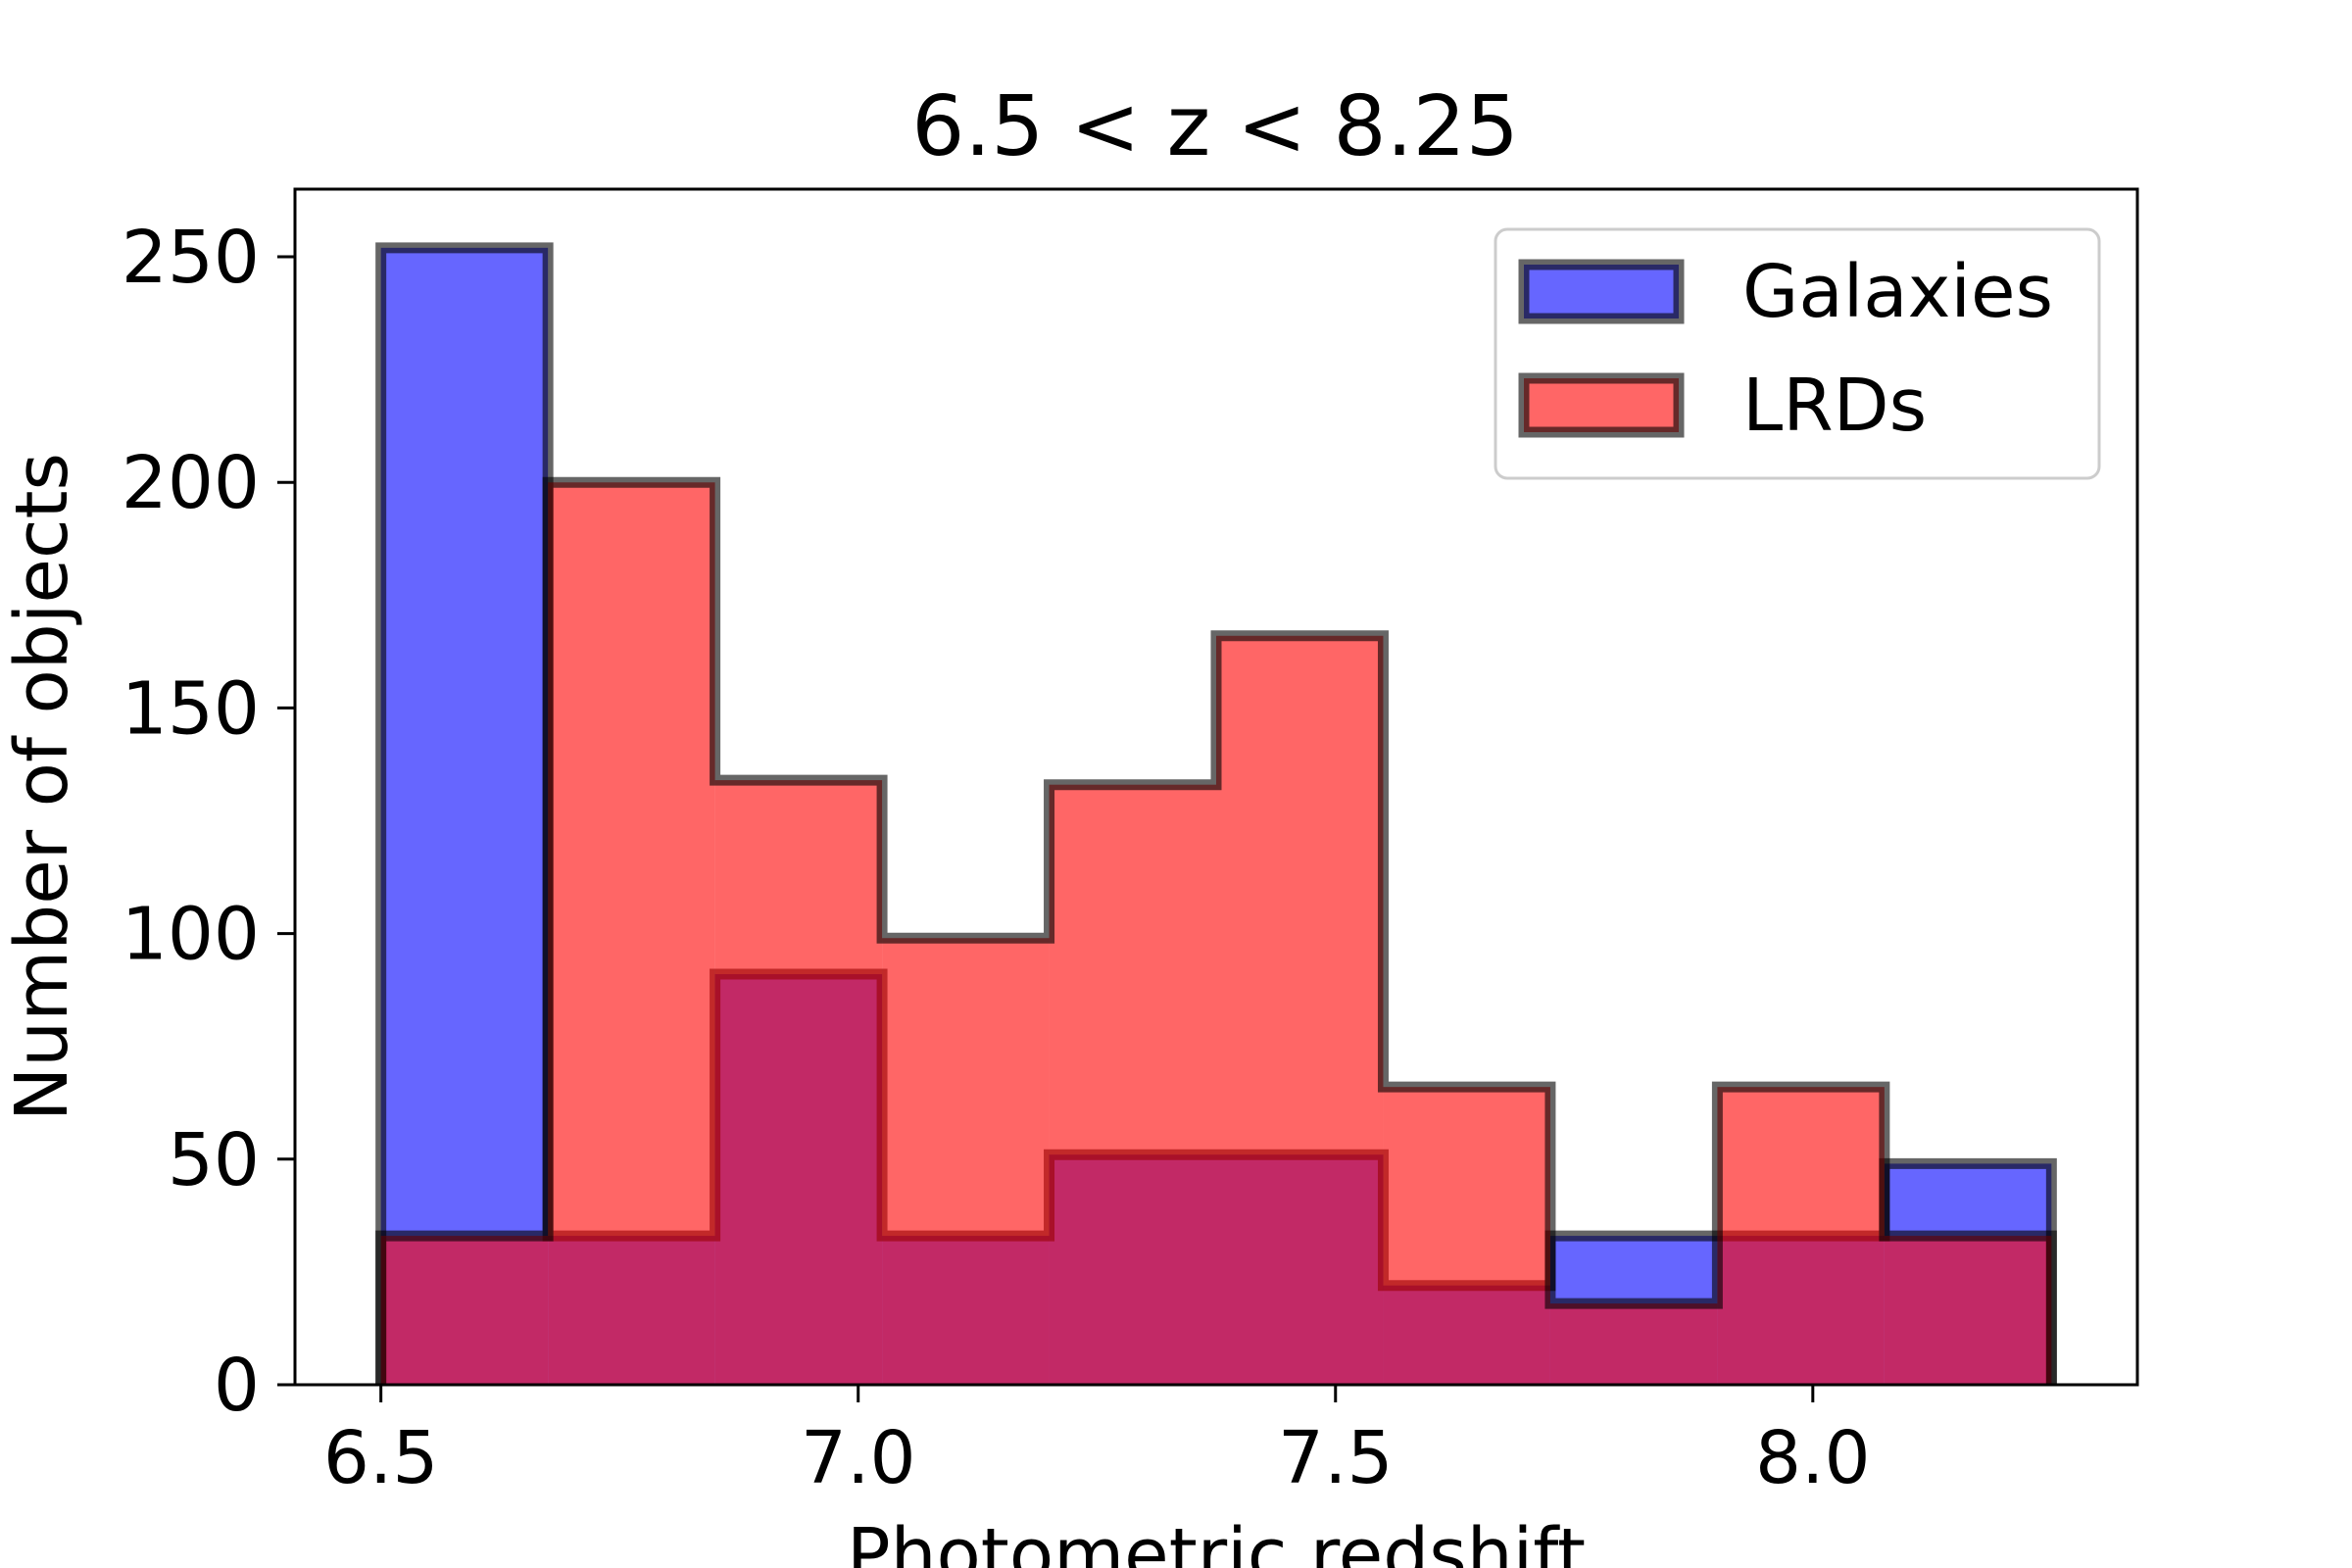 The image size is (2352, 1568). Describe the element at coordinates (1834, 406) in the screenshot. I see `legend-label-lrds: LRDs` at that location.